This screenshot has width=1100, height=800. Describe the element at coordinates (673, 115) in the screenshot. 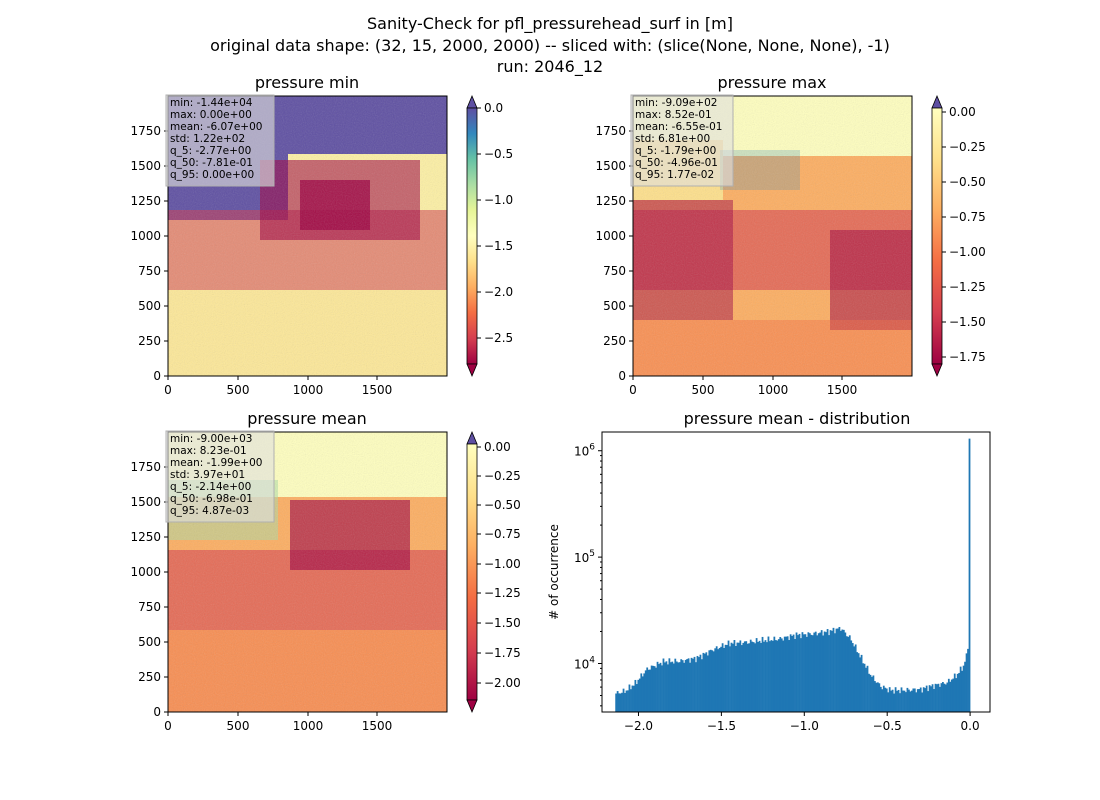

I see `stat-line: max: 8.52e-01` at that location.